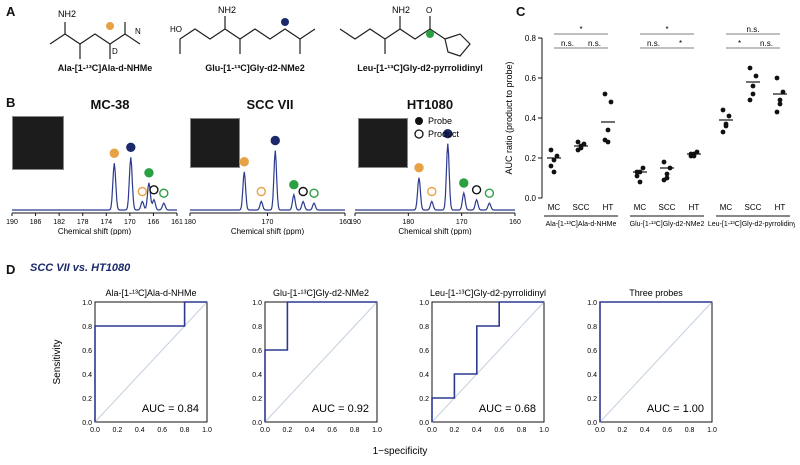 The height and width of the screenshot is (465, 800). Describe the element at coordinates (592, 327) in the screenshot. I see `roc-y-tick-3-4: 0.8` at that location.